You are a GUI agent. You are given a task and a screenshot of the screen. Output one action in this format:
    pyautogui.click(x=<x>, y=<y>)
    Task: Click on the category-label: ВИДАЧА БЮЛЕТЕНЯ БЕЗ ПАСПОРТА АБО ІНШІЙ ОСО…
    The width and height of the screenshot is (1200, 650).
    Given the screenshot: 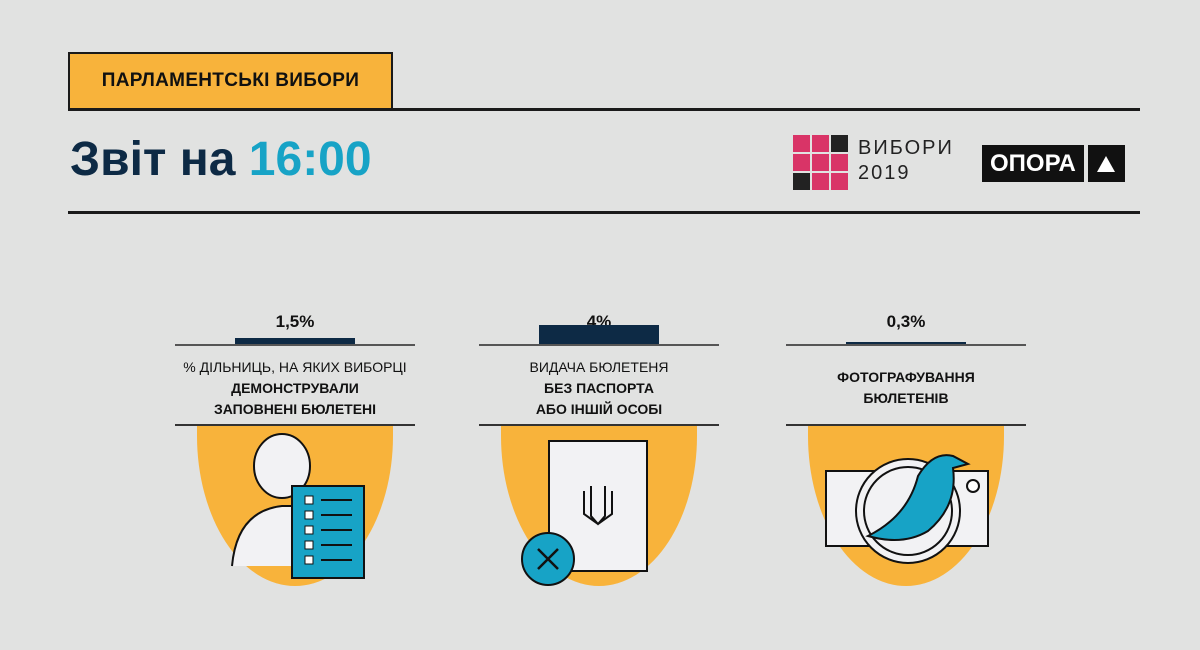 What is the action you would take?
    pyautogui.click(x=599, y=388)
    